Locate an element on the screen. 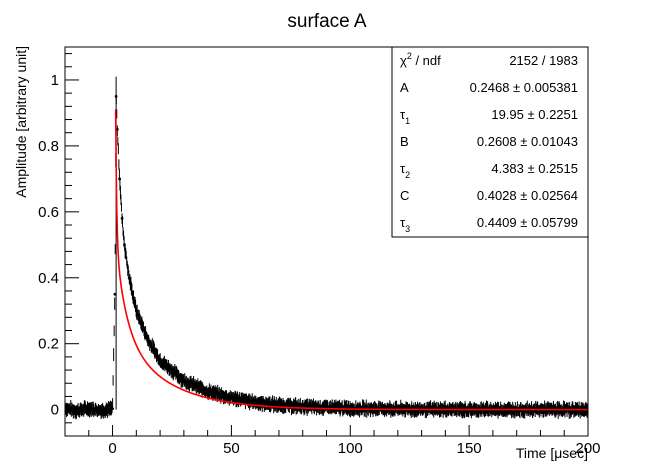  stat-label: χ2 / ndf is located at coordinates (420, 59).